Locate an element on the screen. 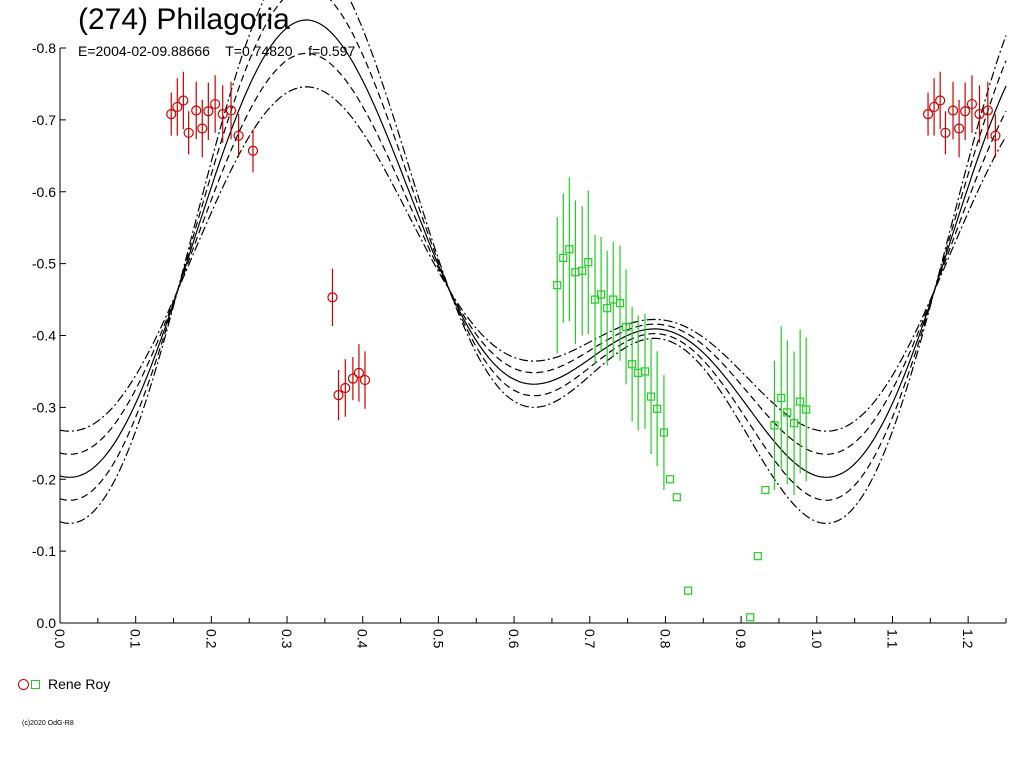  x-tick-label: 1.0 is located at coordinates (817, 639).